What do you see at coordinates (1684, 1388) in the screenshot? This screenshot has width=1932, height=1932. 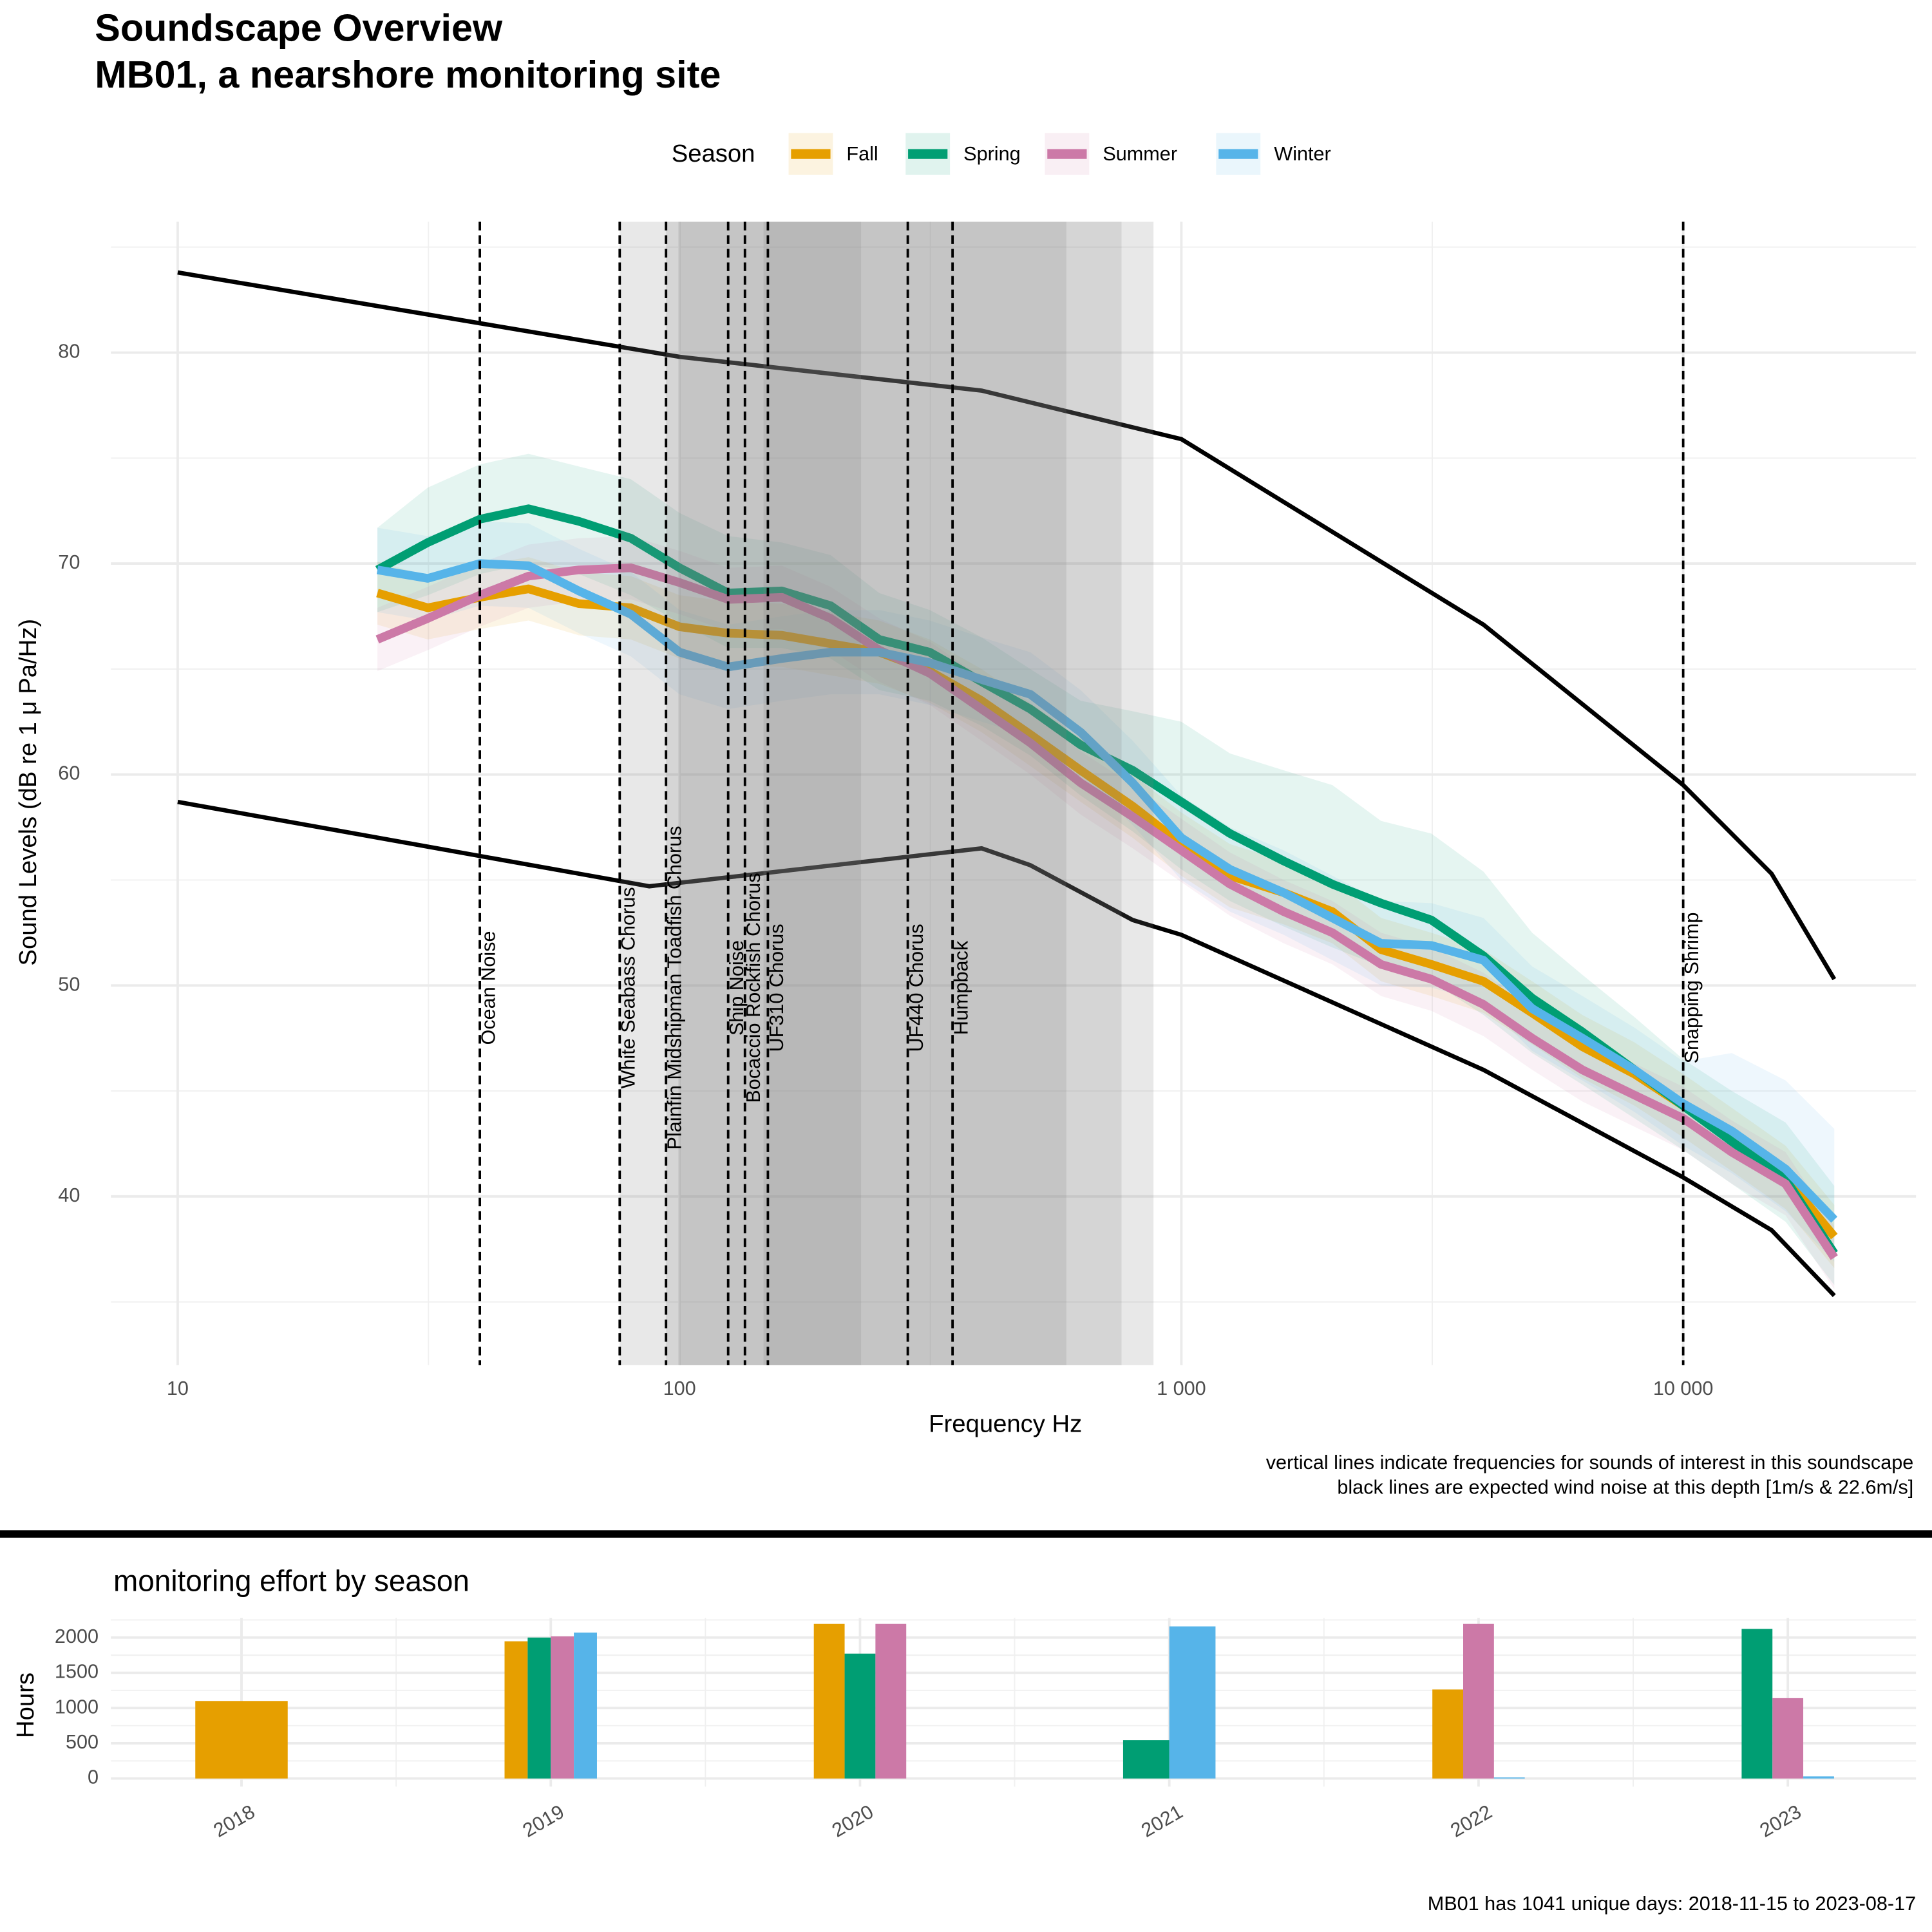 I see `x-tick-label: 10 000` at bounding box center [1684, 1388].